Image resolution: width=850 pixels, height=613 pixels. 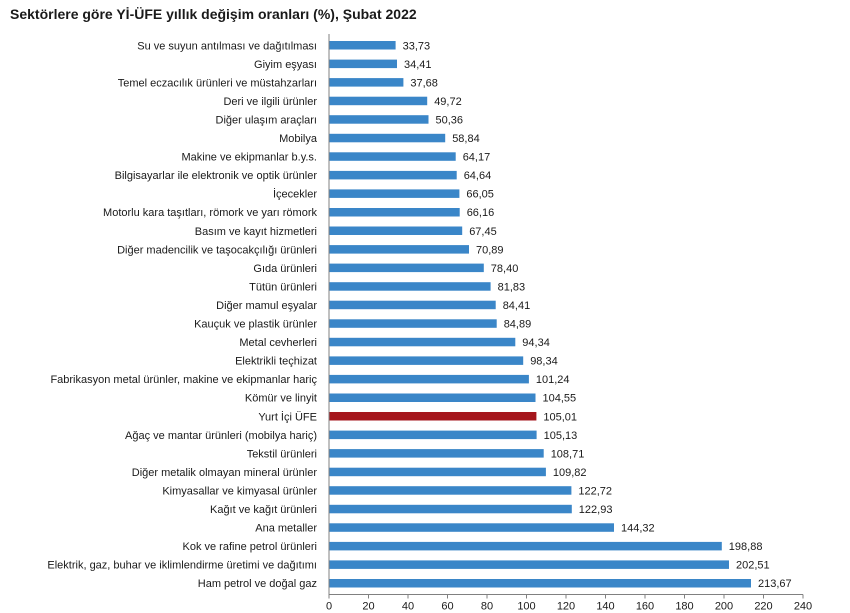 What do you see at coordinates (287, 416) in the screenshot?
I see `category-label: Yurt İçi ÜFE` at bounding box center [287, 416].